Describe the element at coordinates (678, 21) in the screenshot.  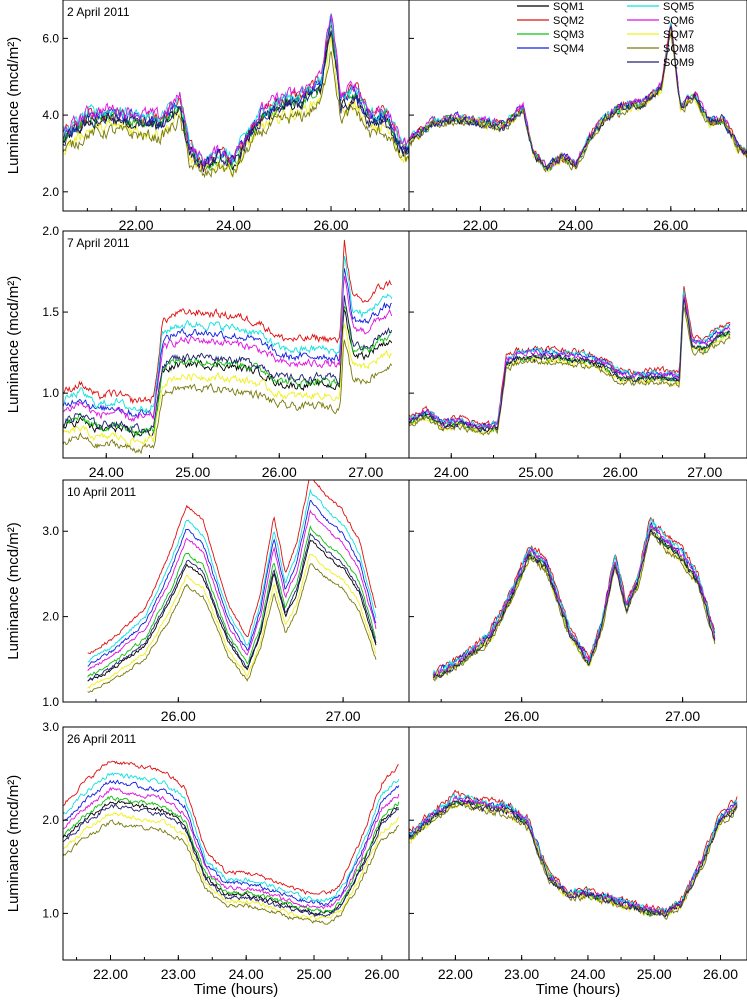
I see `legend-label-sqm6: SQM6` at that location.